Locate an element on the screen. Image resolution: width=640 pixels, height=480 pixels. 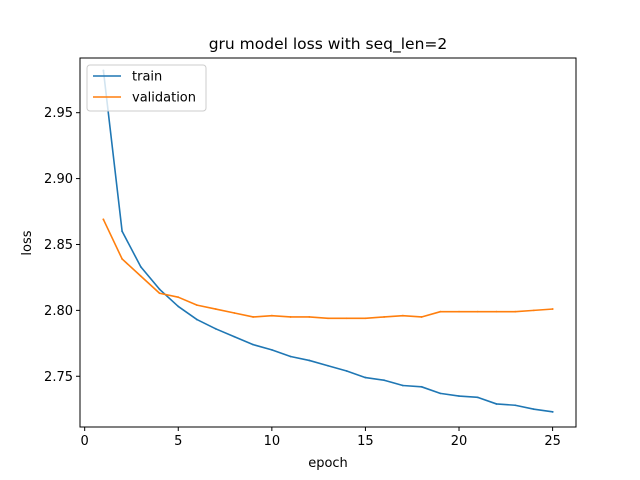
y-tick-label: 2.85 is located at coordinates (58, 245).